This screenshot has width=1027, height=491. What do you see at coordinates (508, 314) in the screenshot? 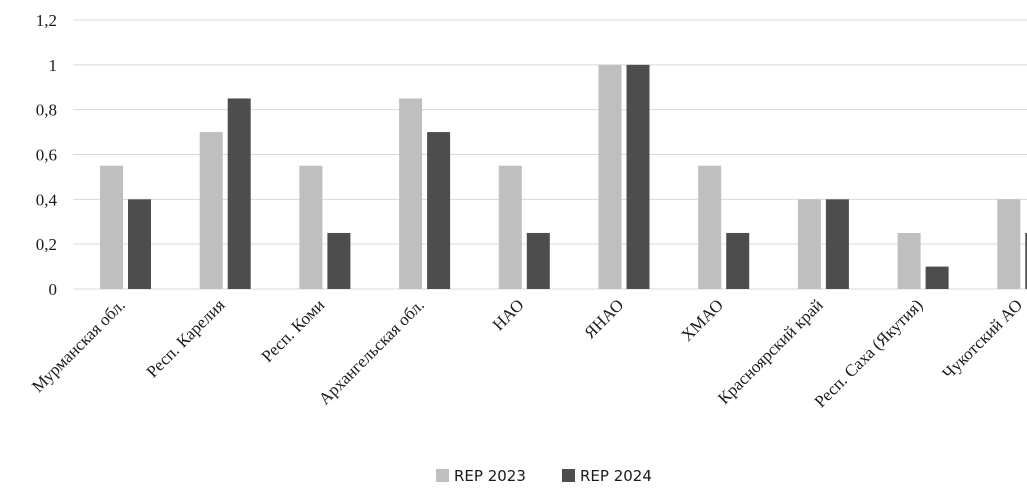
I see `x-tick-label: НАО` at bounding box center [508, 314].